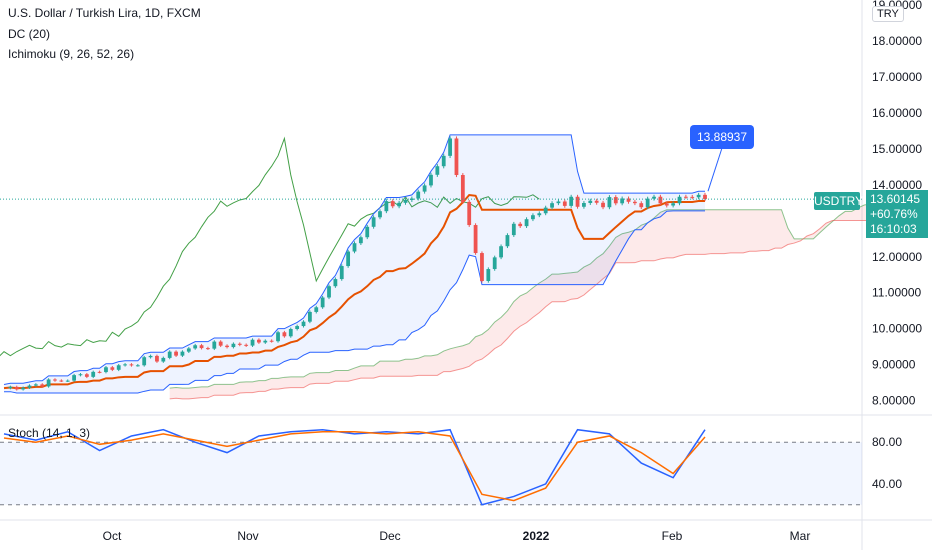 The width and height of the screenshot is (932, 550). I want to click on price-tick-label: 8.00000, so click(894, 401).